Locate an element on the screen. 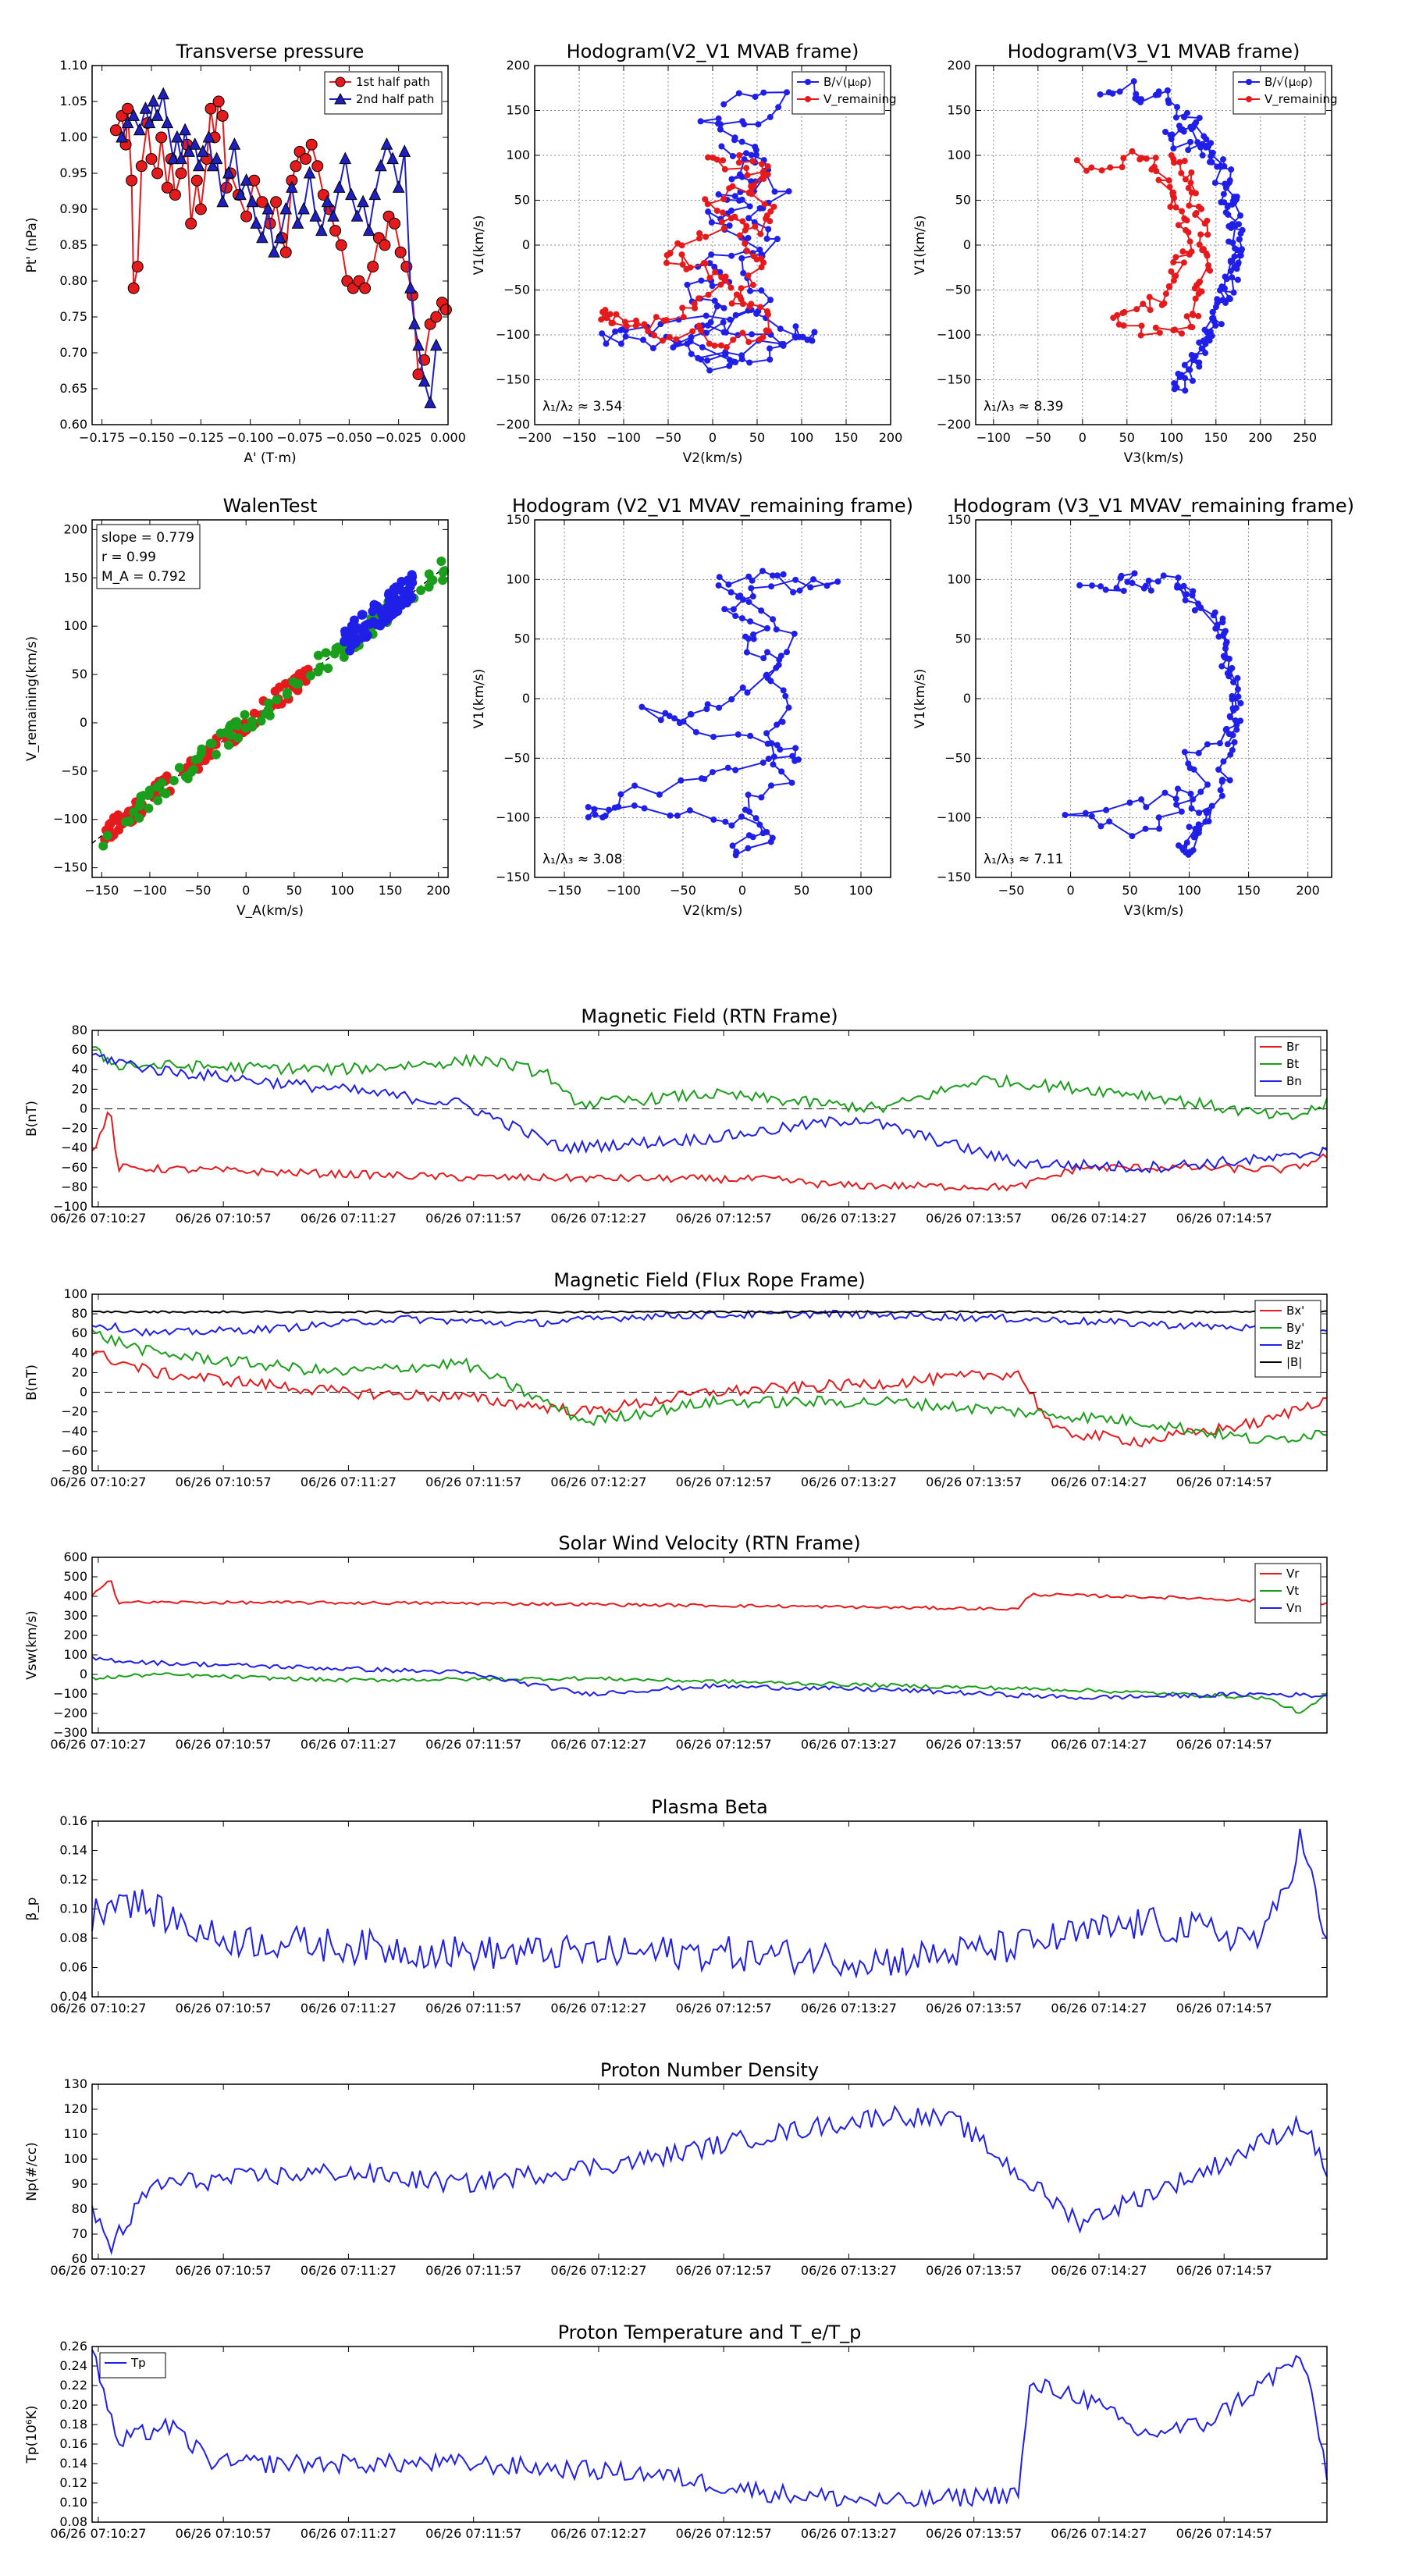  annotation-text: r = 0.99 is located at coordinates (128, 557).